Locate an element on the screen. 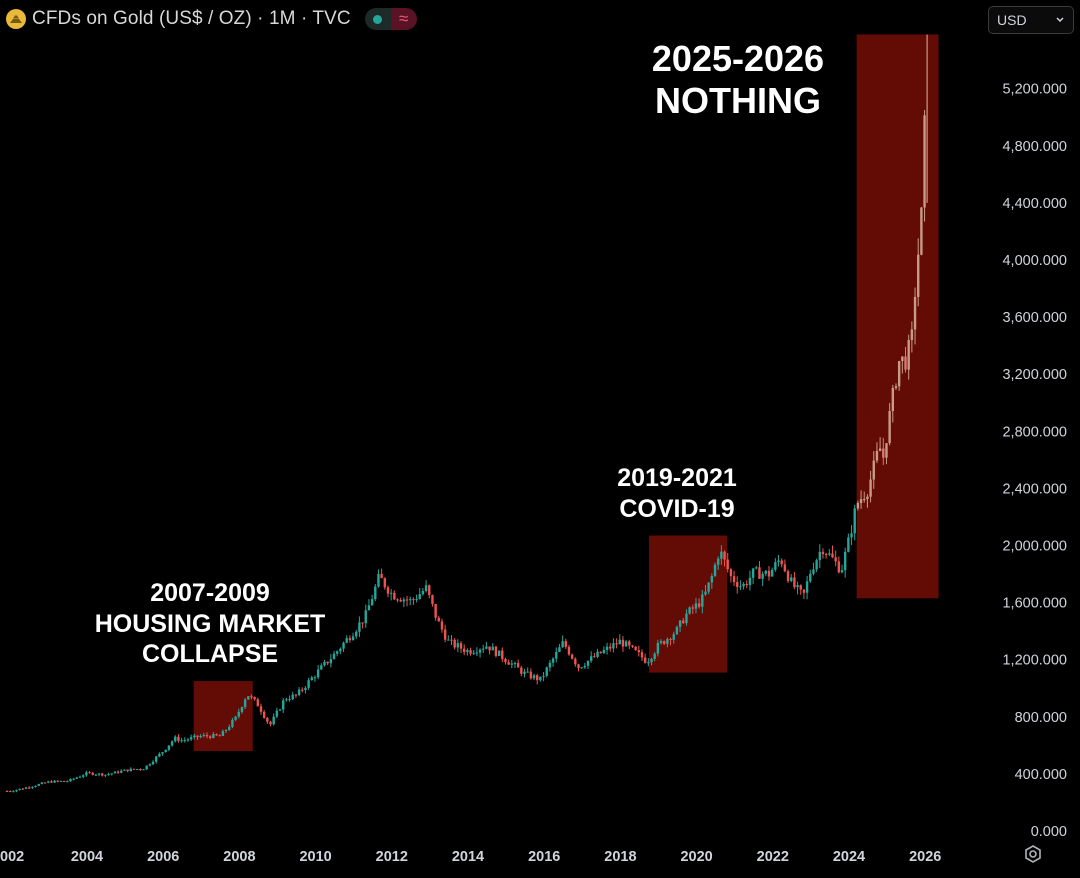 This screenshot has width=1080, height=878. y-tick-label: 4,000.000 is located at coordinates (1034, 261).